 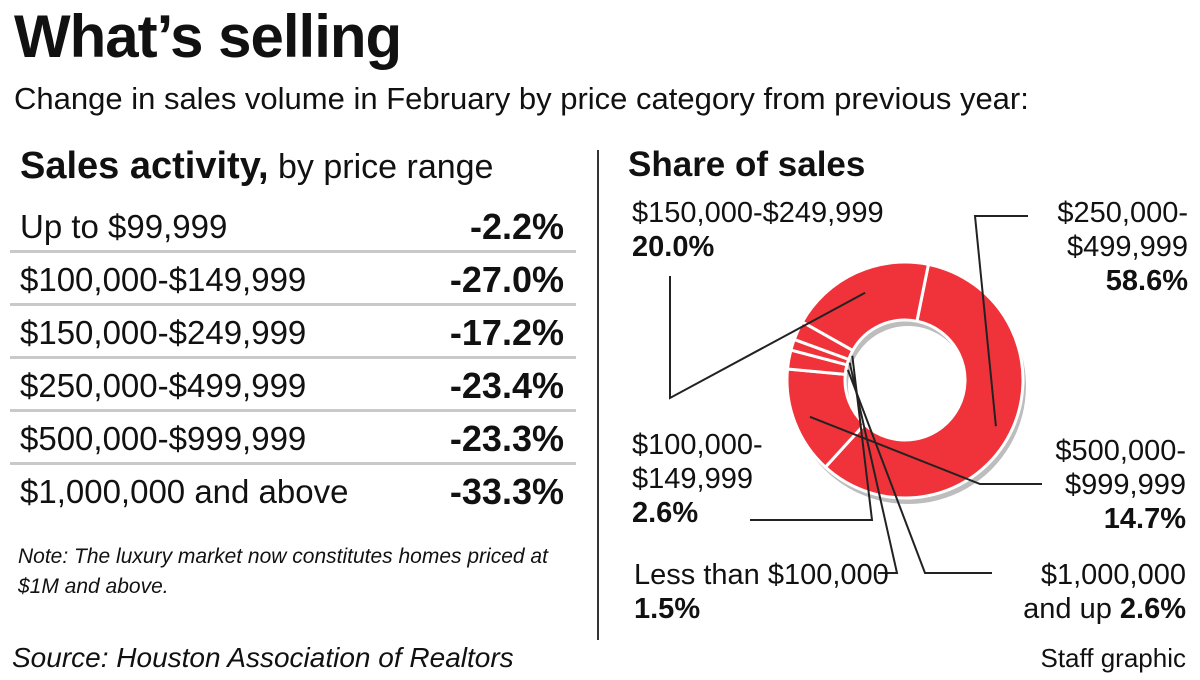 What do you see at coordinates (667, 609) in the screenshot?
I see `slice-value-text: 1.5%` at bounding box center [667, 609].